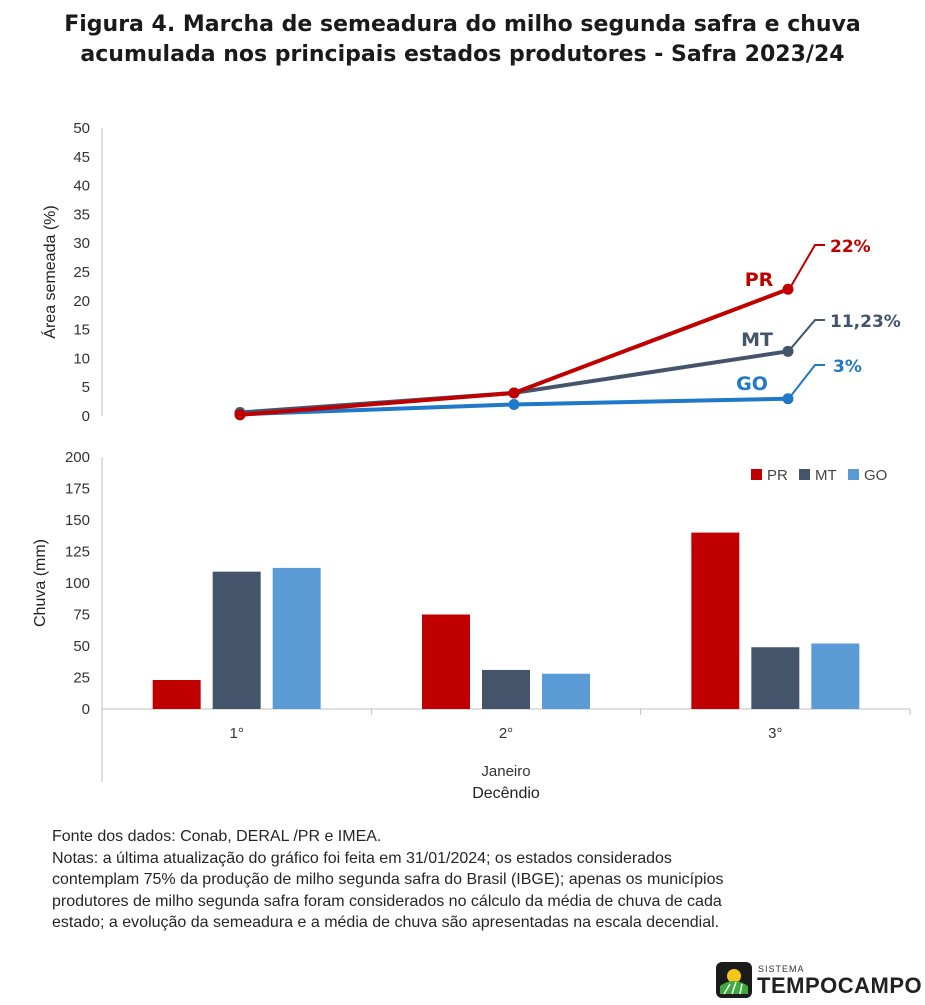 The height and width of the screenshot is (1005, 925). I want to click on line-y-tick-label-1: 5, so click(86, 387).